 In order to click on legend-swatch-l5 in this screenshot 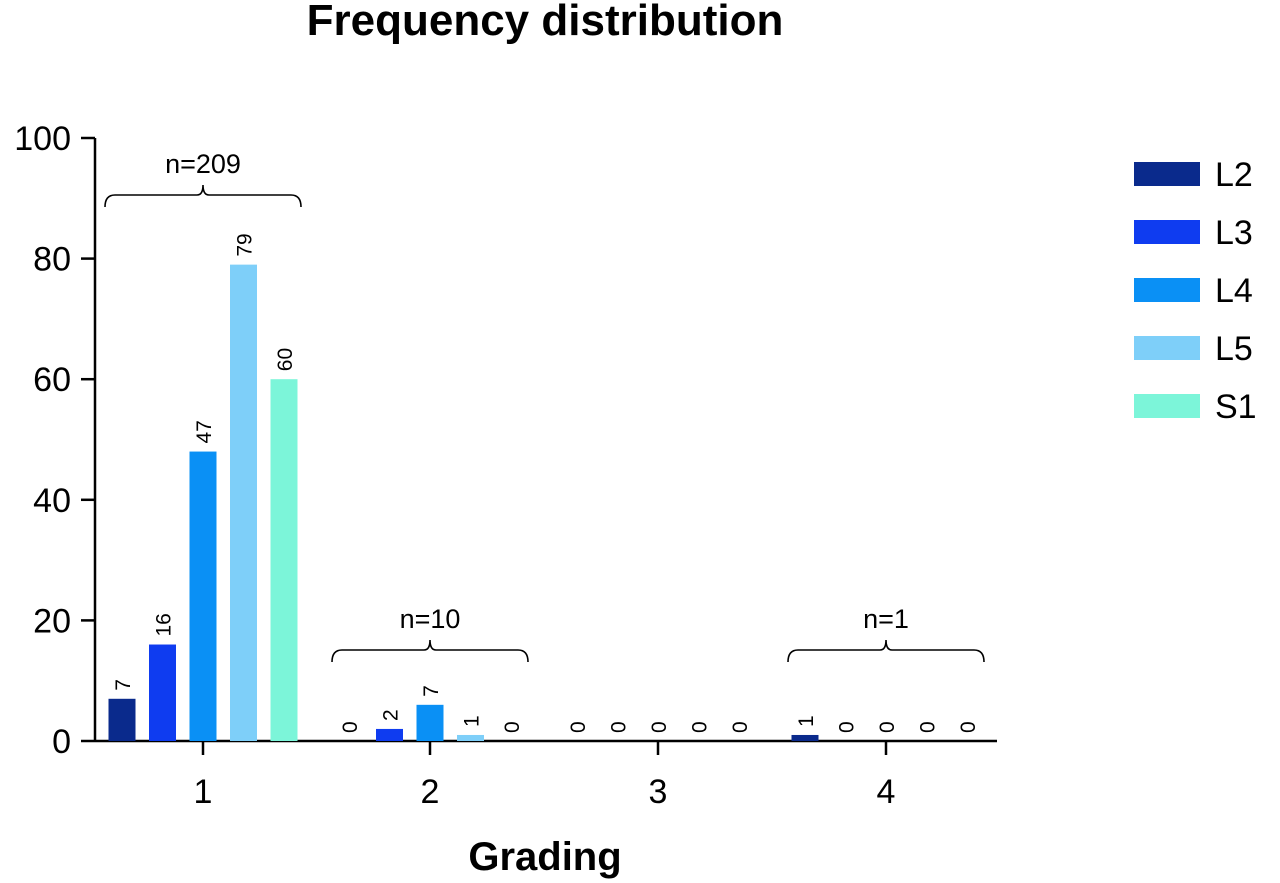, I will do `click(1167, 348)`.